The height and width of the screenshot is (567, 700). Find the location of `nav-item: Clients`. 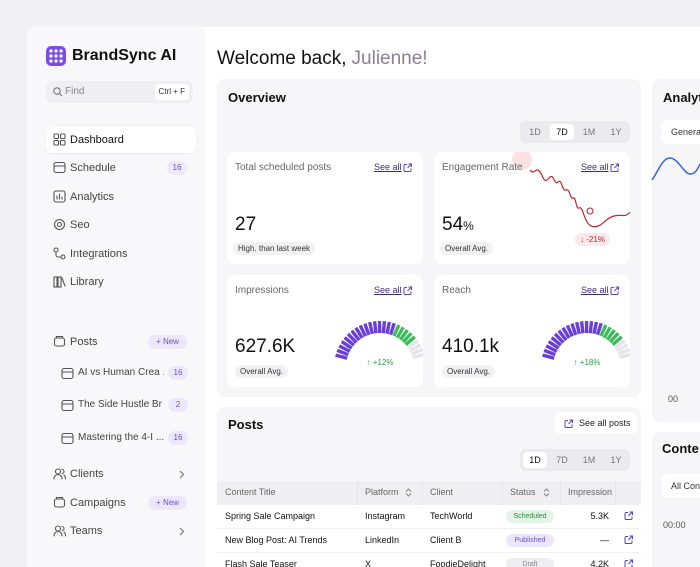

nav-item: Clients is located at coordinates (87, 474).